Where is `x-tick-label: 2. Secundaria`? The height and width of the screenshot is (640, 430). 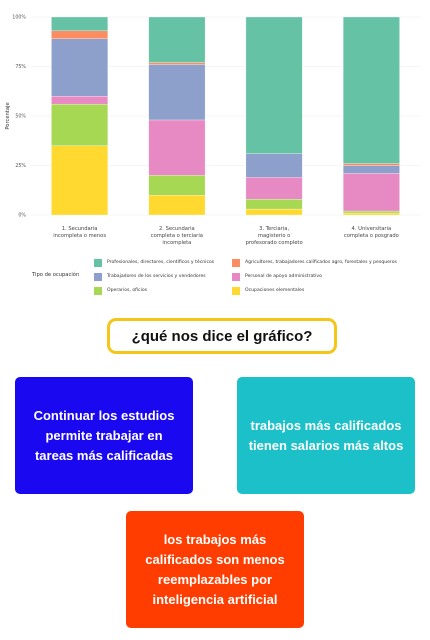
x-tick-label: 2. Secundaria is located at coordinates (177, 229).